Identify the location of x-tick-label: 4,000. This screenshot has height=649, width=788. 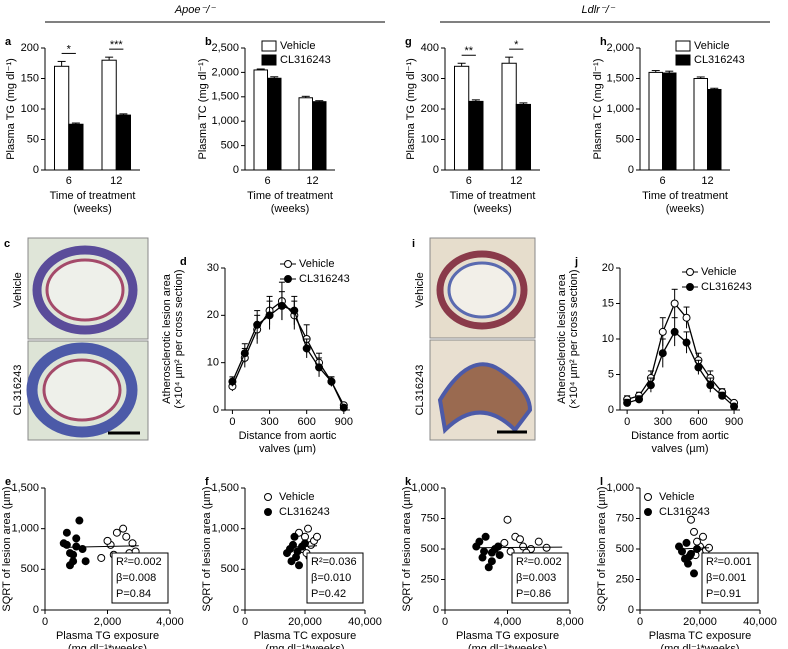
(508, 622).